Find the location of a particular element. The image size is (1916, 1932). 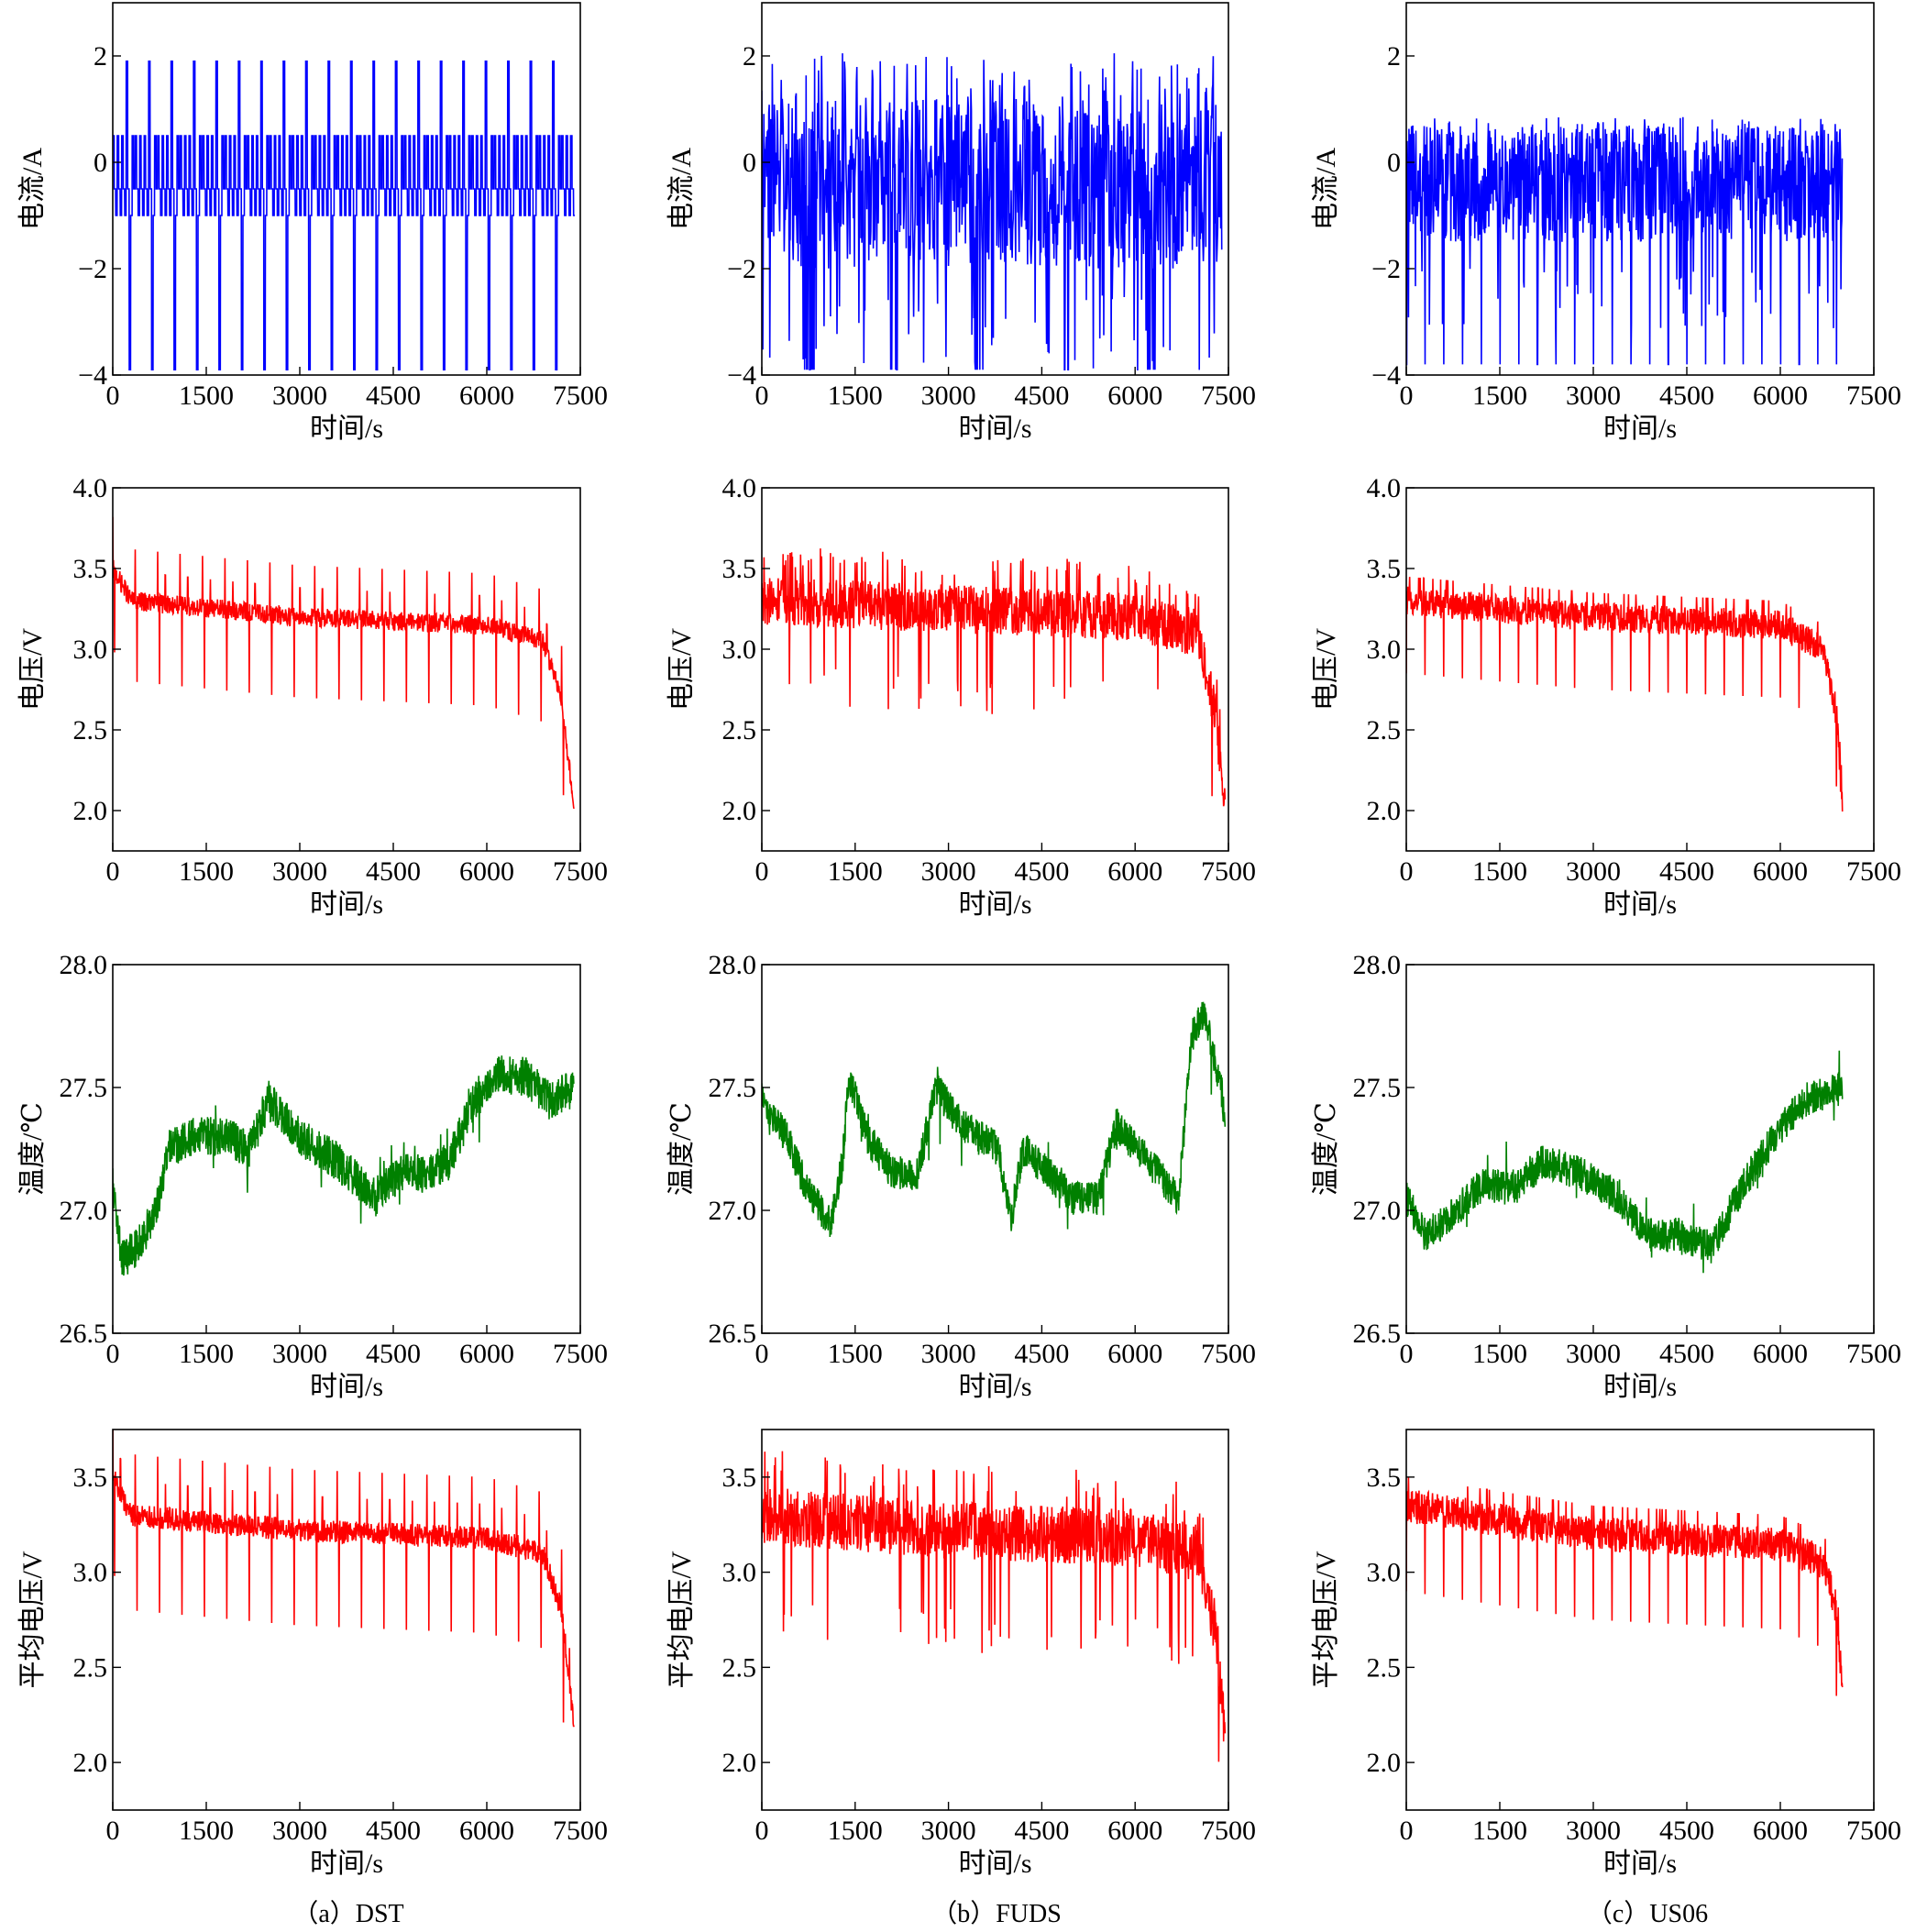

figure-captions: （a）DST （b）FUDS （c）US06 is located at coordinates (1000, 1914).